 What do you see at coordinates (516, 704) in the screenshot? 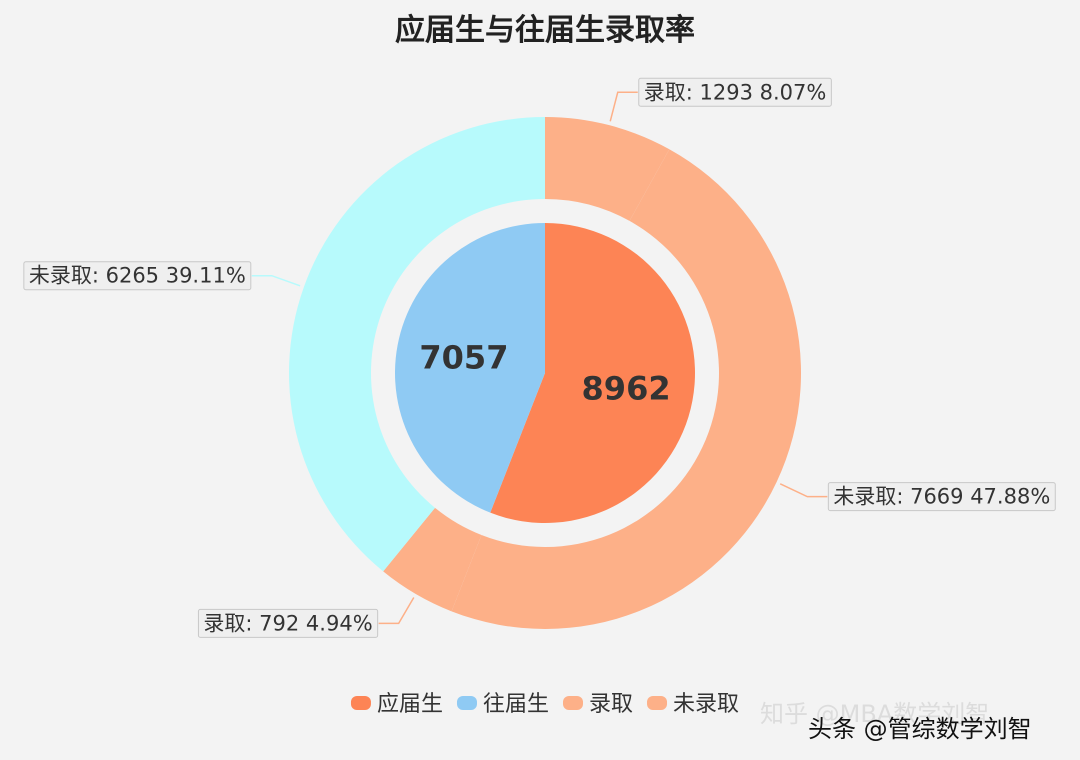
I see `legend-label: 往届生` at bounding box center [516, 704].